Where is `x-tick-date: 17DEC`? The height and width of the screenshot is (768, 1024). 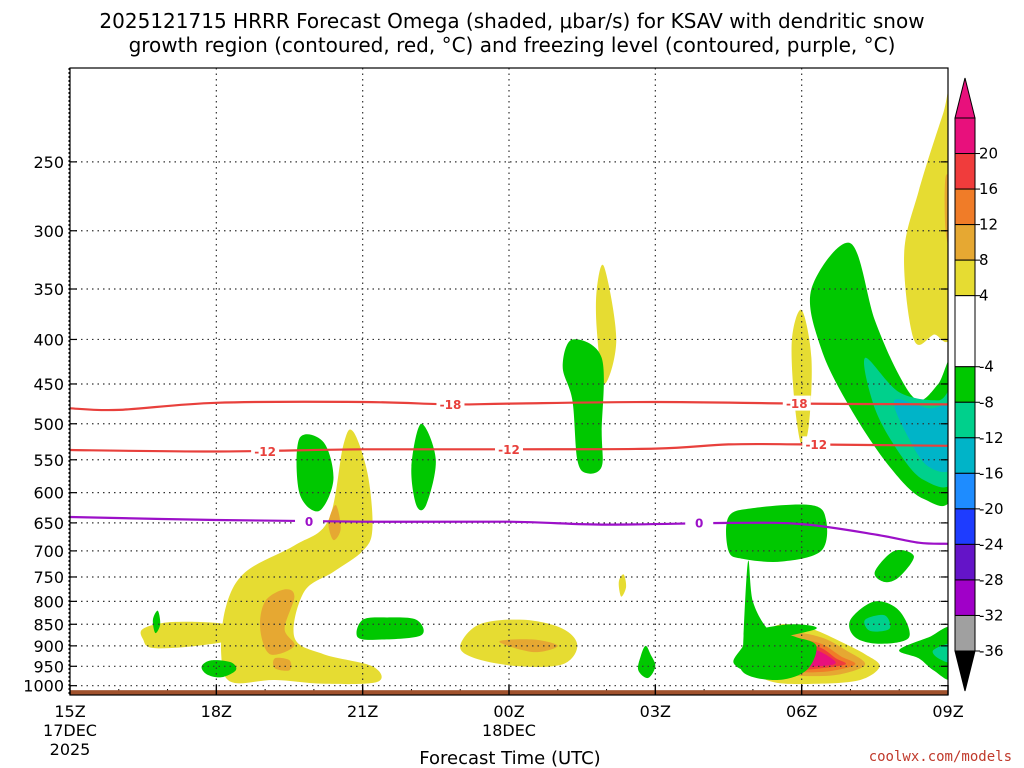 x-tick-date: 17DEC is located at coordinates (70, 730).